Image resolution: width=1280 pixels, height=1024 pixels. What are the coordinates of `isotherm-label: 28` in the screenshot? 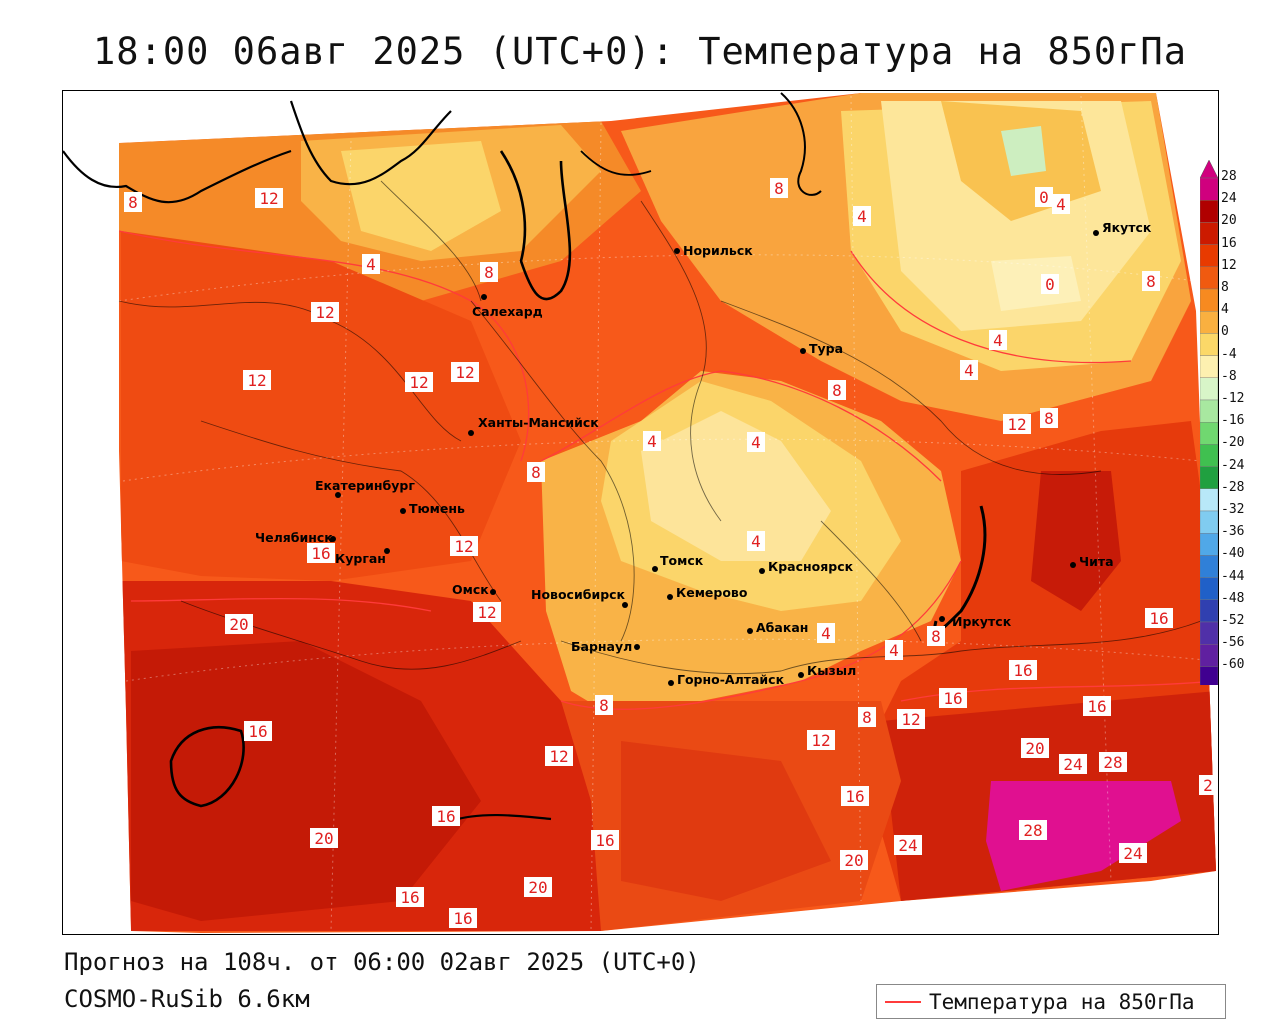 It's located at (1112, 762).